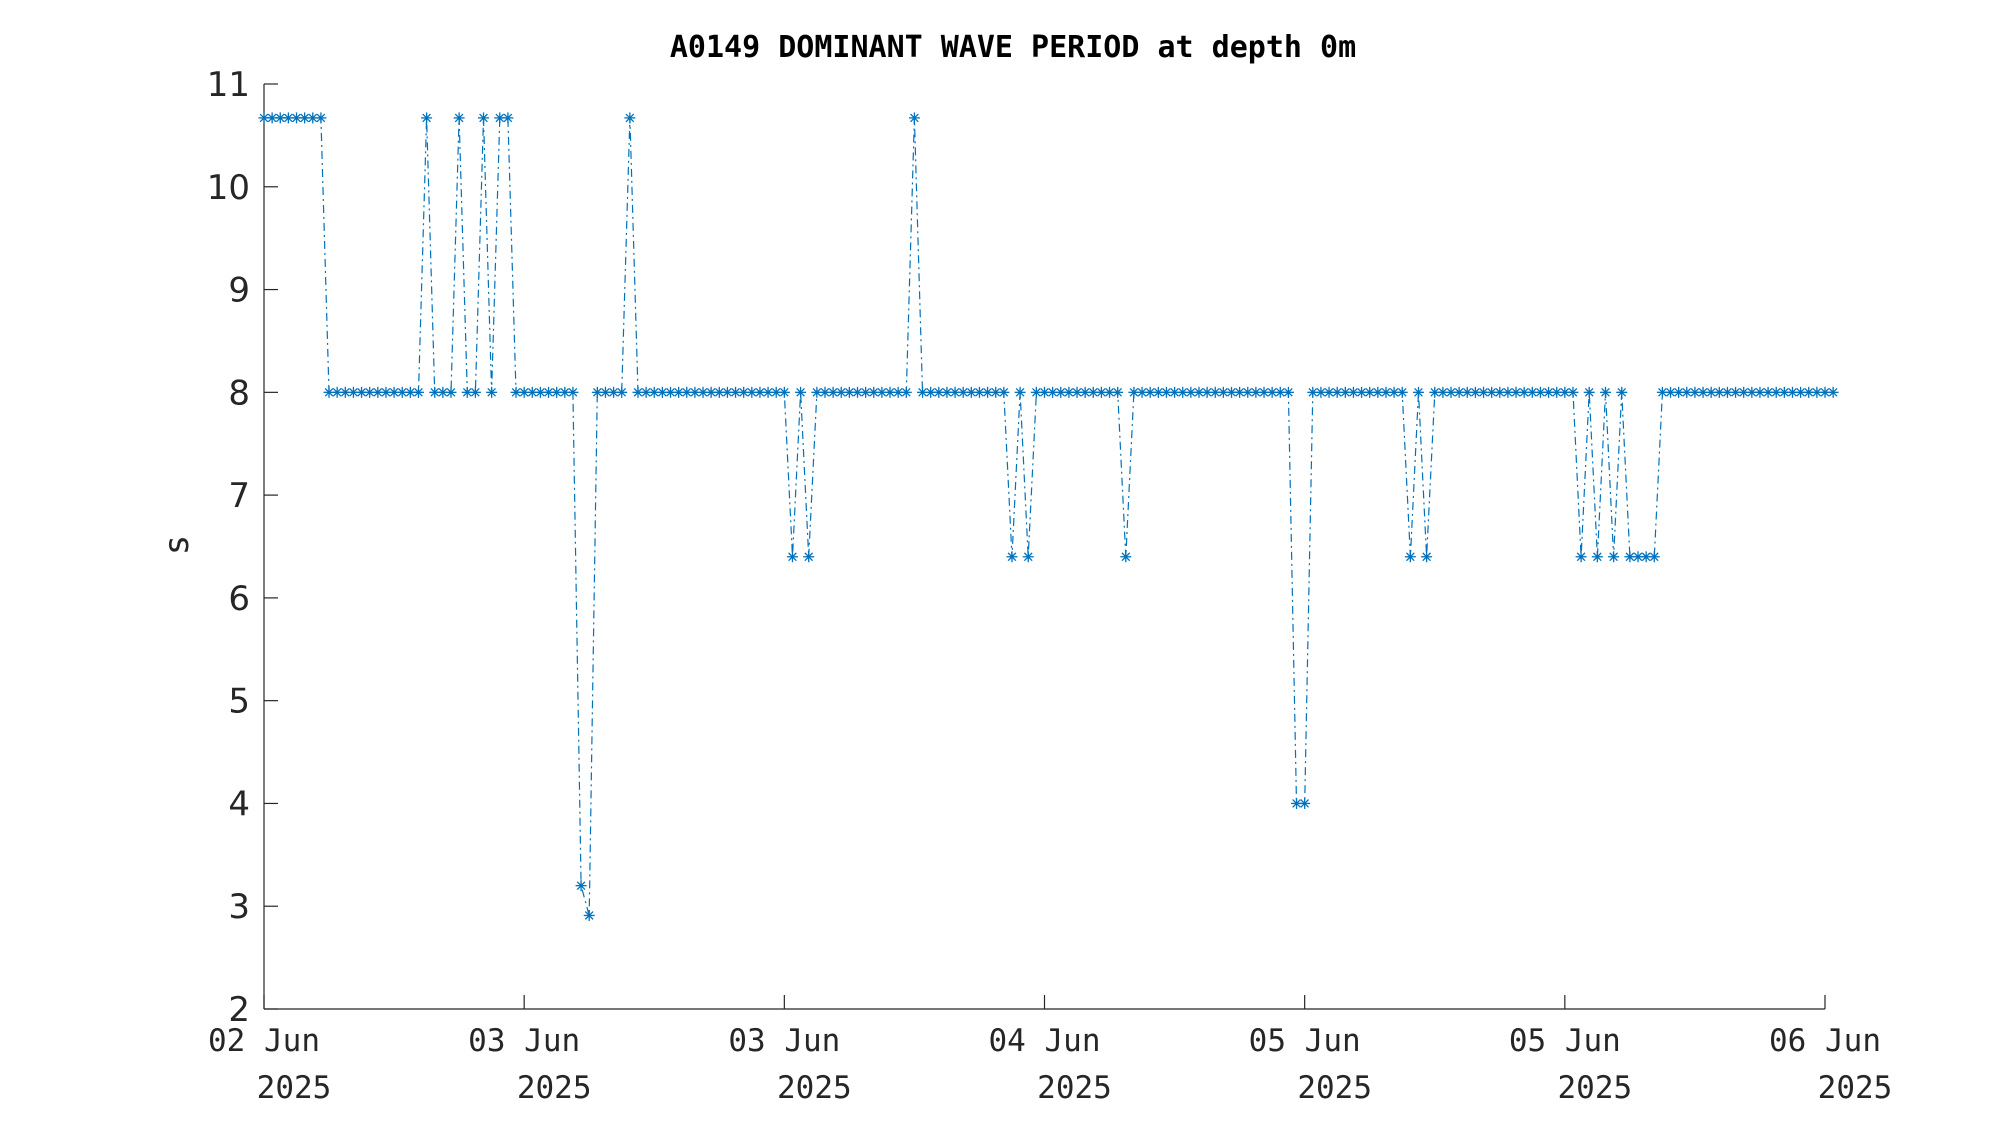  What do you see at coordinates (239, 599) in the screenshot?
I see `y-tick-label: 6` at bounding box center [239, 599].